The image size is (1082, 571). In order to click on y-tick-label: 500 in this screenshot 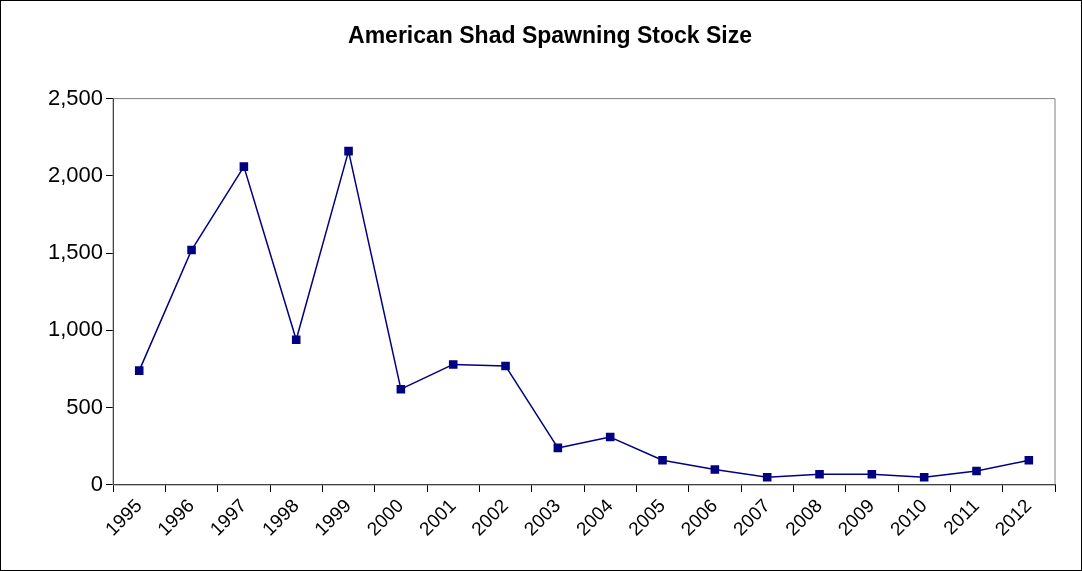, I will do `click(85, 406)`.